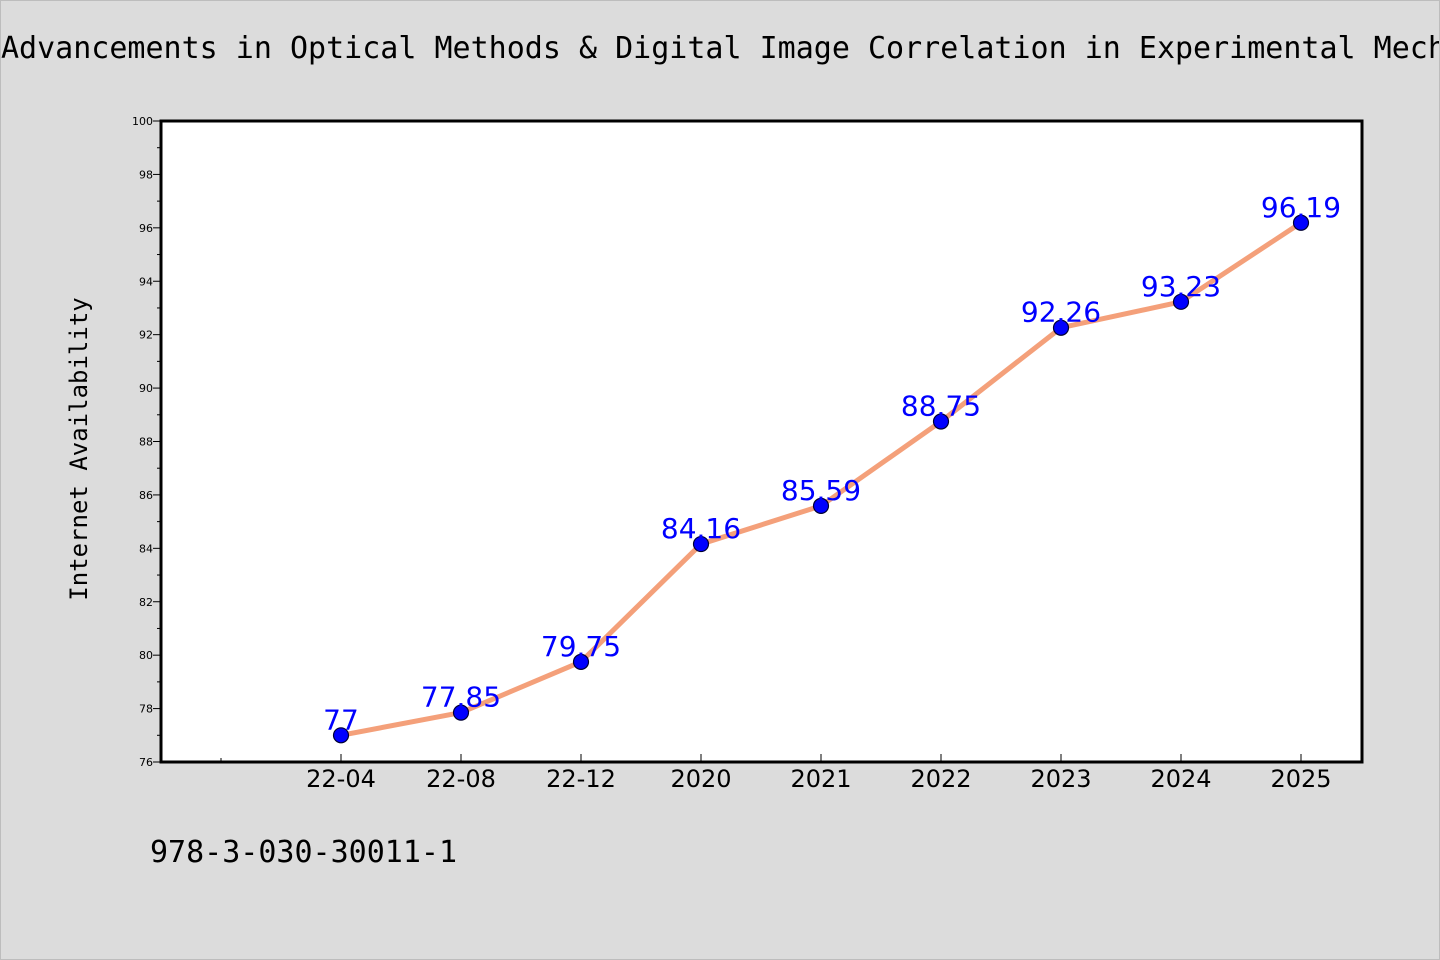  I want to click on x-tick-label: 2022, so click(940, 779).